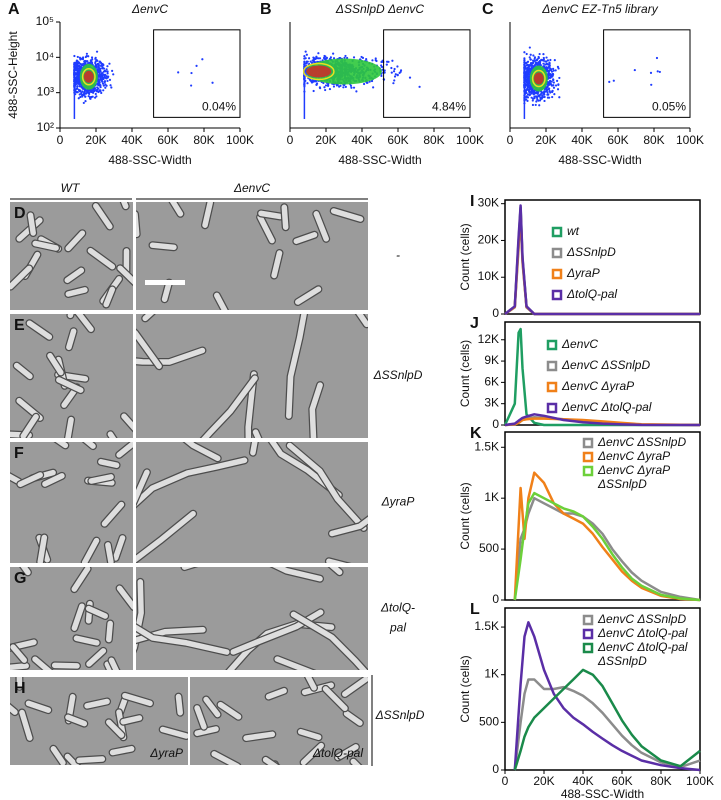 This screenshot has width=721, height=800. What do you see at coordinates (45, 21) in the screenshot?
I see `y-tick-label: 10⁵` at bounding box center [45, 21].